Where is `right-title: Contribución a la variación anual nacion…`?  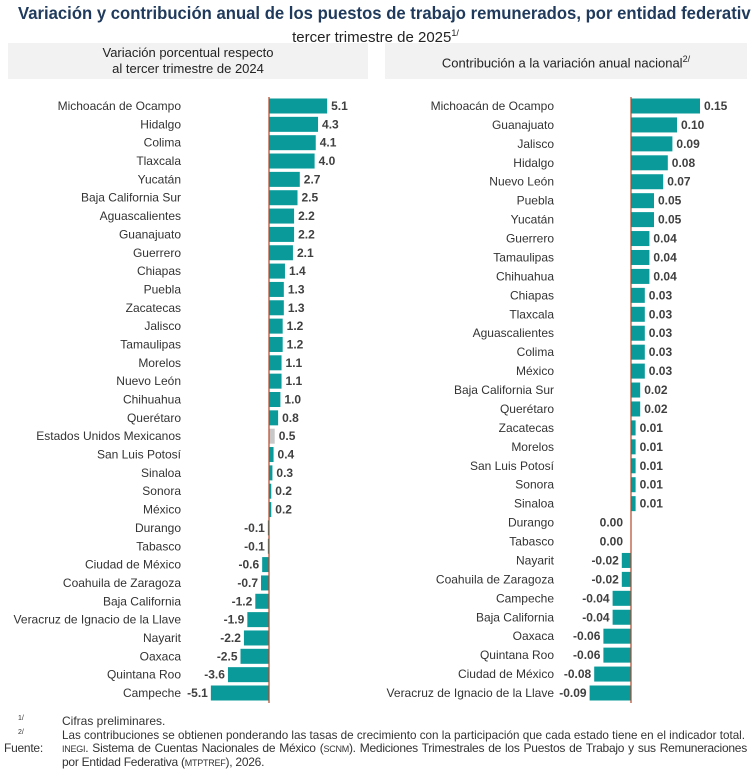
right-title: Contribución a la variación anual nacion… is located at coordinates (562, 63).